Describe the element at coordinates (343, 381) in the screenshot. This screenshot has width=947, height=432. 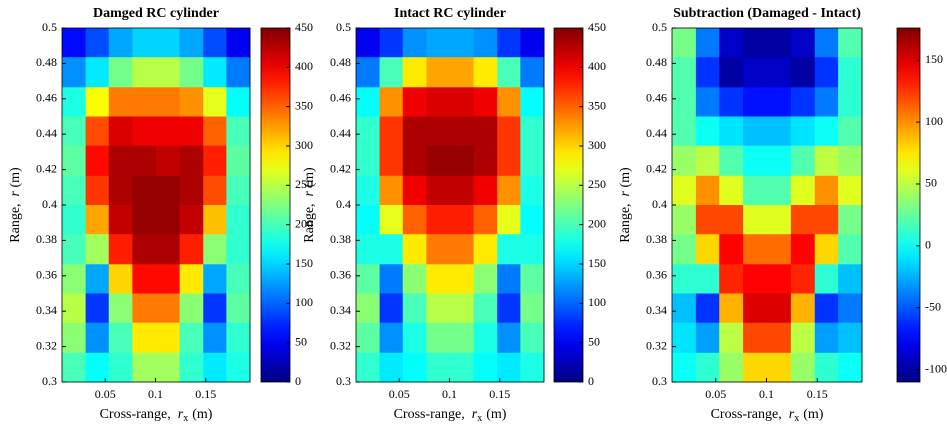
I see `y-tick-label: 0.3` at that location.